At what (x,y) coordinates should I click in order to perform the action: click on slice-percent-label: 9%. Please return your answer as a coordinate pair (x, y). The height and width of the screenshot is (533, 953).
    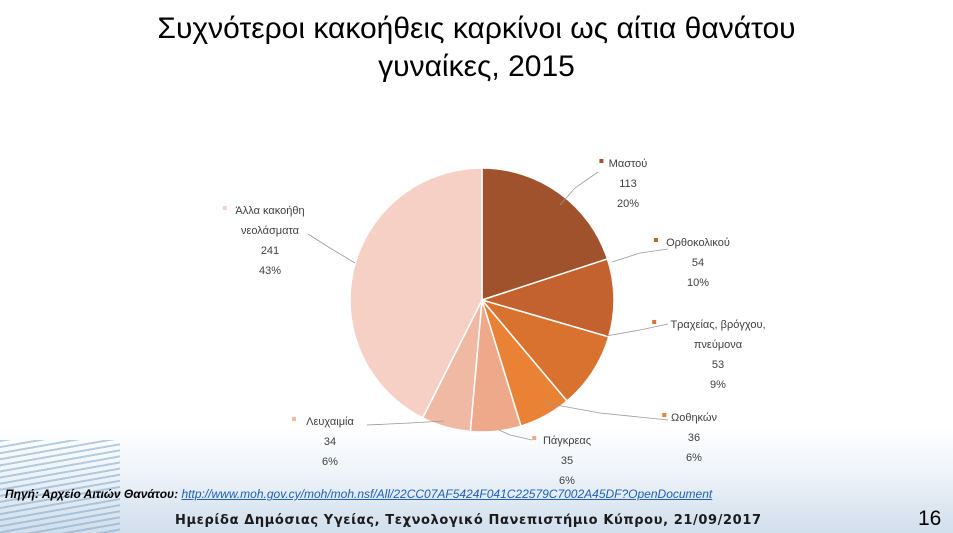
    Looking at the image, I should click on (718, 385).